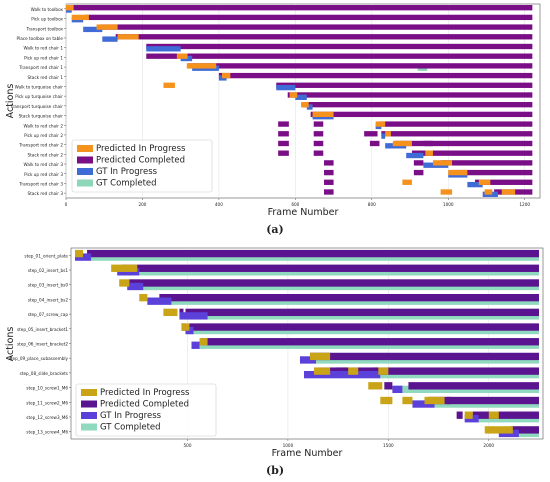 The image size is (550, 482). I want to click on y-tick-label-1: step_02_insert_bs1, so click(48, 270).